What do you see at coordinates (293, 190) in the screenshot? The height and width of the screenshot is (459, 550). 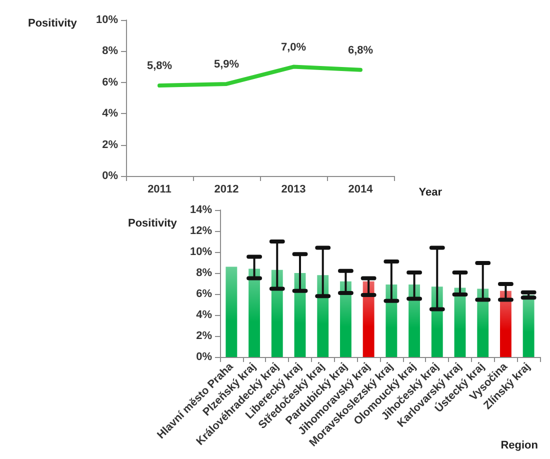 I see `x-tick-label: 2013` at bounding box center [293, 190].